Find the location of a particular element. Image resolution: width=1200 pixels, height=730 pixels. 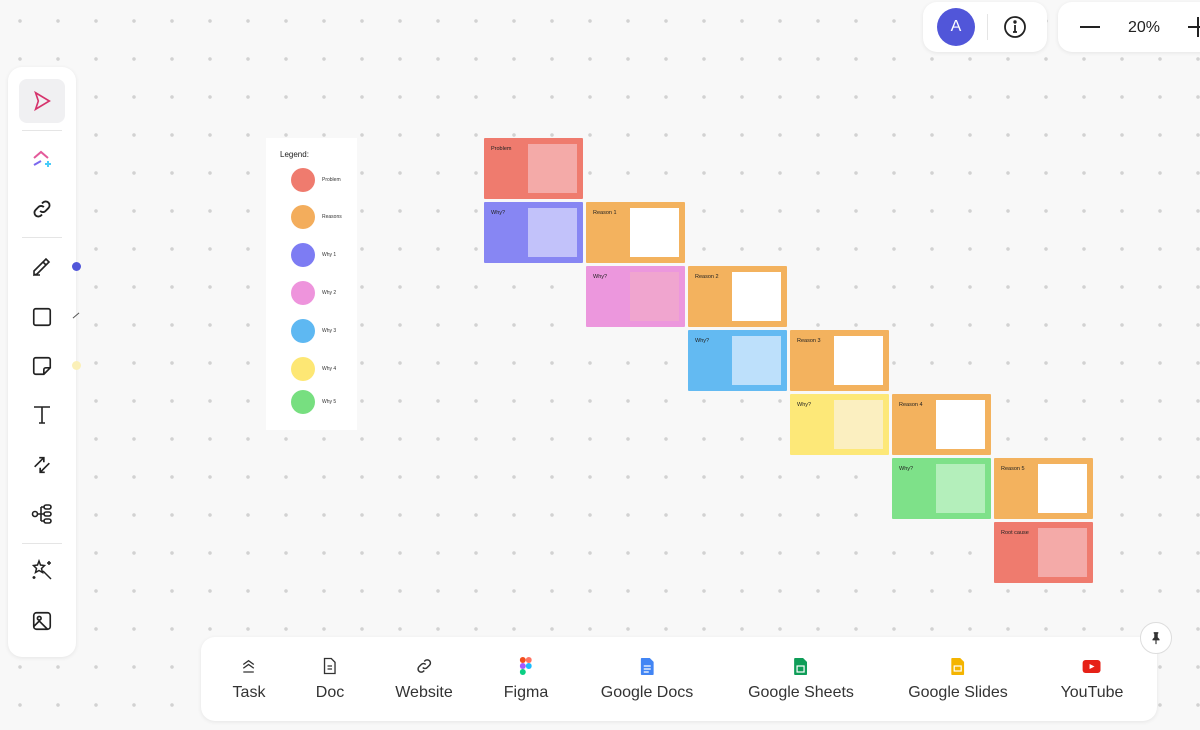

legend-item: Why 2 is located at coordinates (313, 293).